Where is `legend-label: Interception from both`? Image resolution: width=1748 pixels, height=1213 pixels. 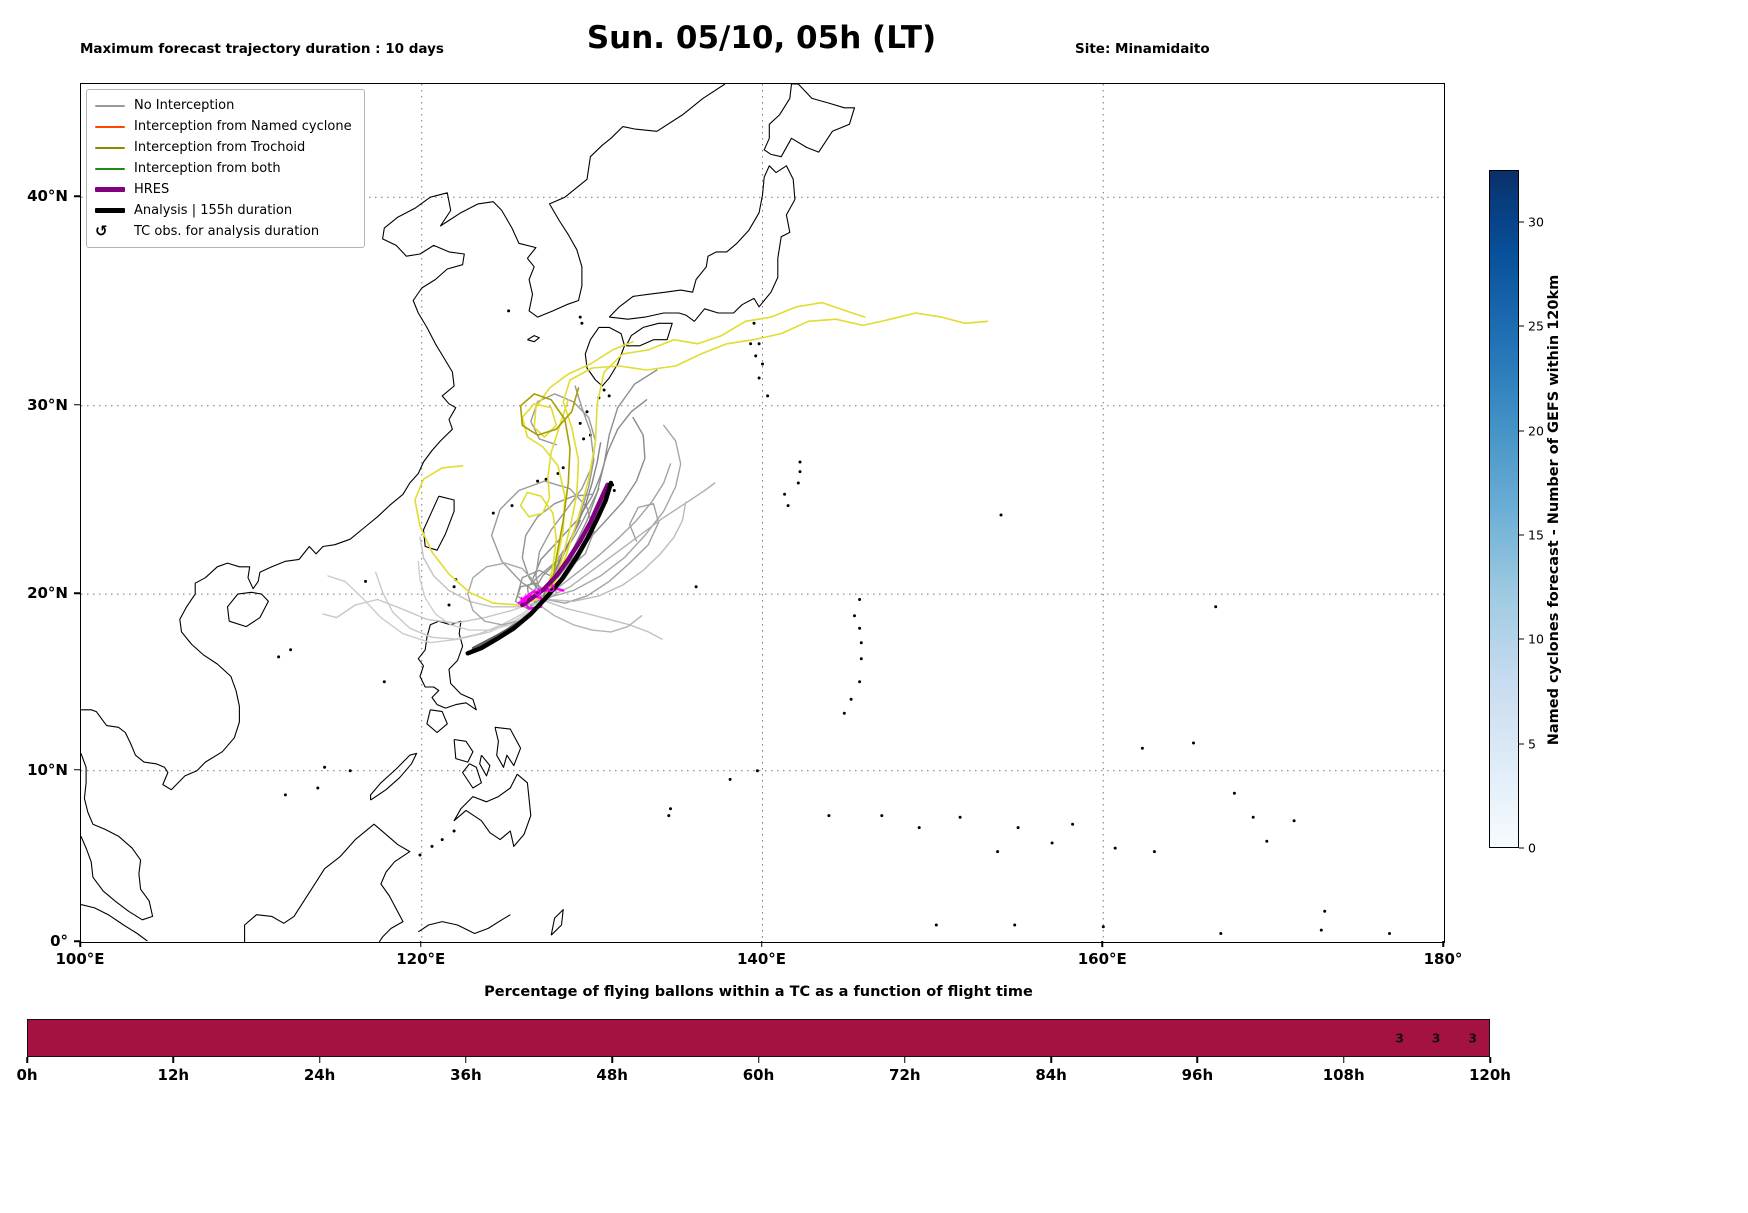 legend-label: Interception from both is located at coordinates (207, 168).